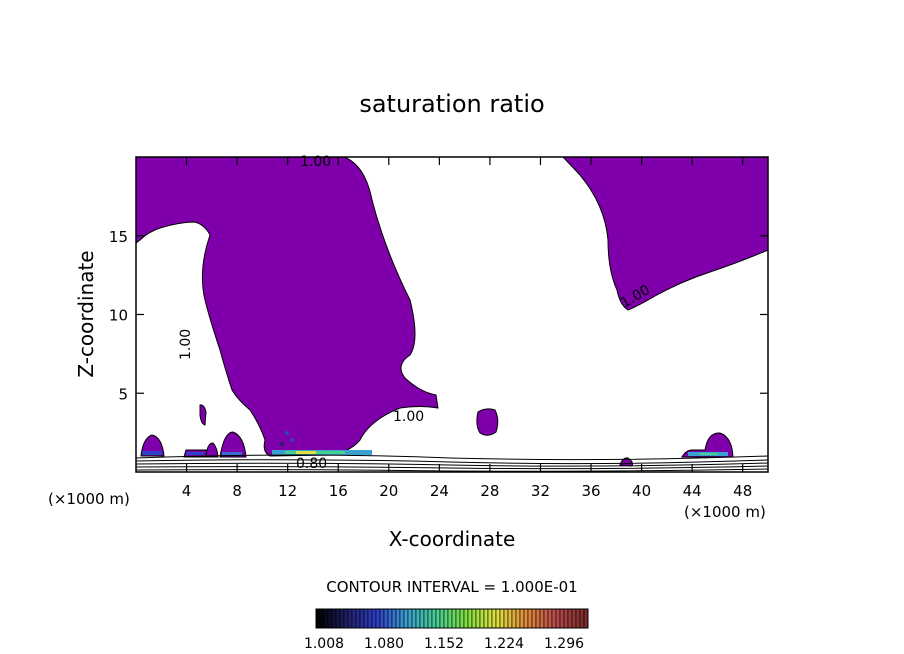 Image resolution: width=904 pixels, height=654 pixels. What do you see at coordinates (444, 644) in the screenshot?
I see `colorbar-tick-labels: 1.008 1.080 1.152 1.224 1.296` at bounding box center [444, 644].